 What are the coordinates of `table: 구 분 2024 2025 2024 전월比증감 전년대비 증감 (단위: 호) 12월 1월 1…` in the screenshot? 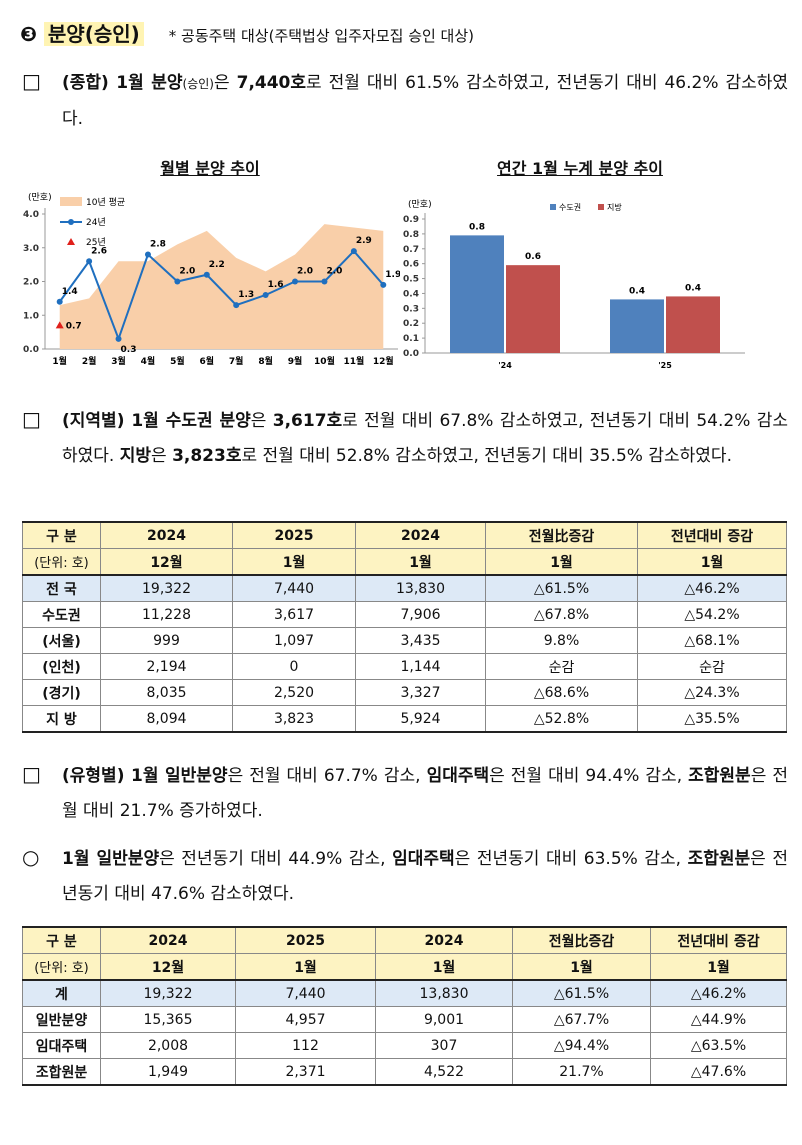 It's located at (404, 1006).